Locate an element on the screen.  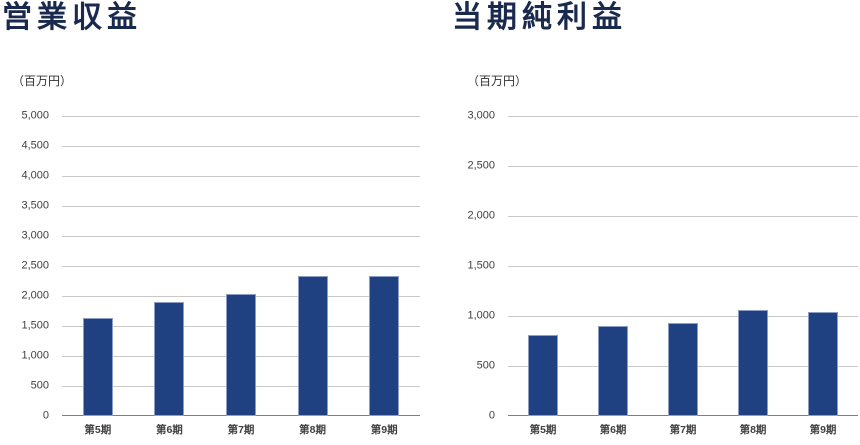
y-tick-label: 5,000 is located at coordinates (35, 115).